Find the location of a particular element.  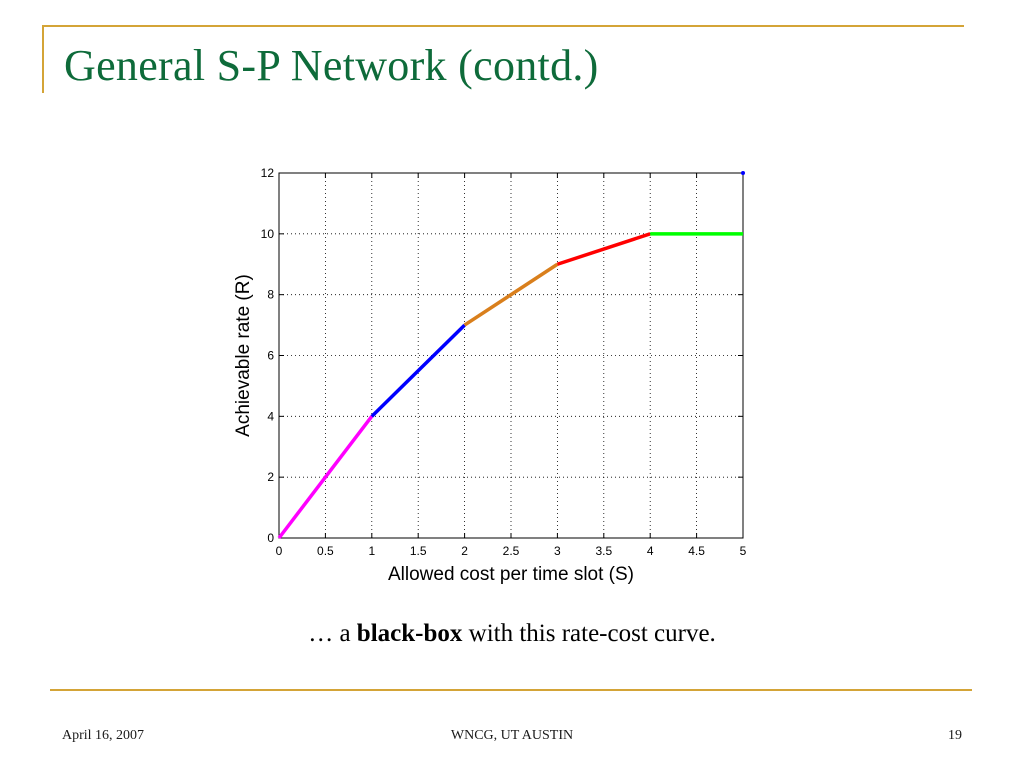

slide-caption: … a black-box with this rate-cost curve. is located at coordinates (512, 634).